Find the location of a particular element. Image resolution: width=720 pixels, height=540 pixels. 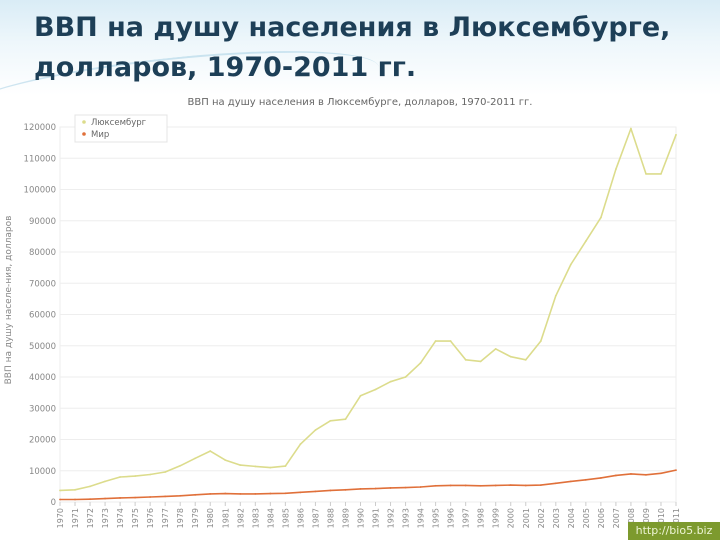

x-tick-label: 2009 is located at coordinates (646, 518).